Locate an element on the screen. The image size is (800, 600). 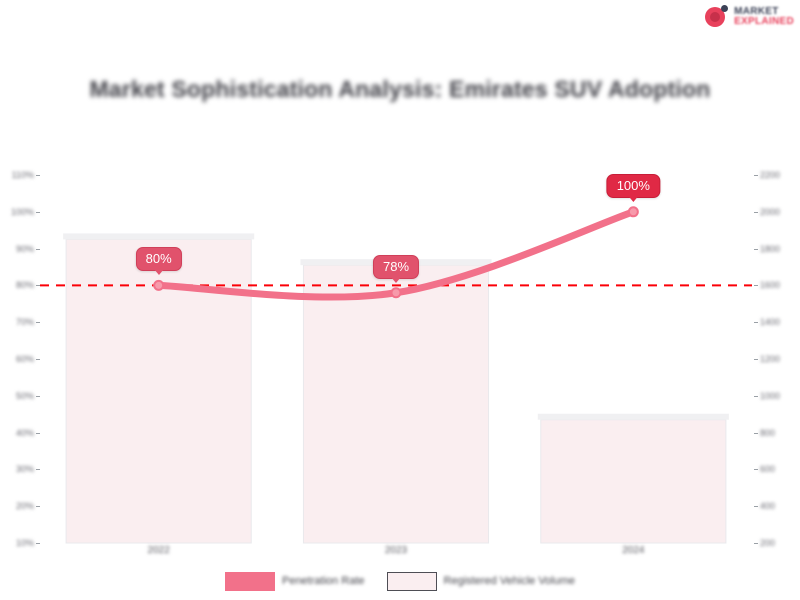
left-axis-tick-label: 20% is located at coordinates (24, 506).